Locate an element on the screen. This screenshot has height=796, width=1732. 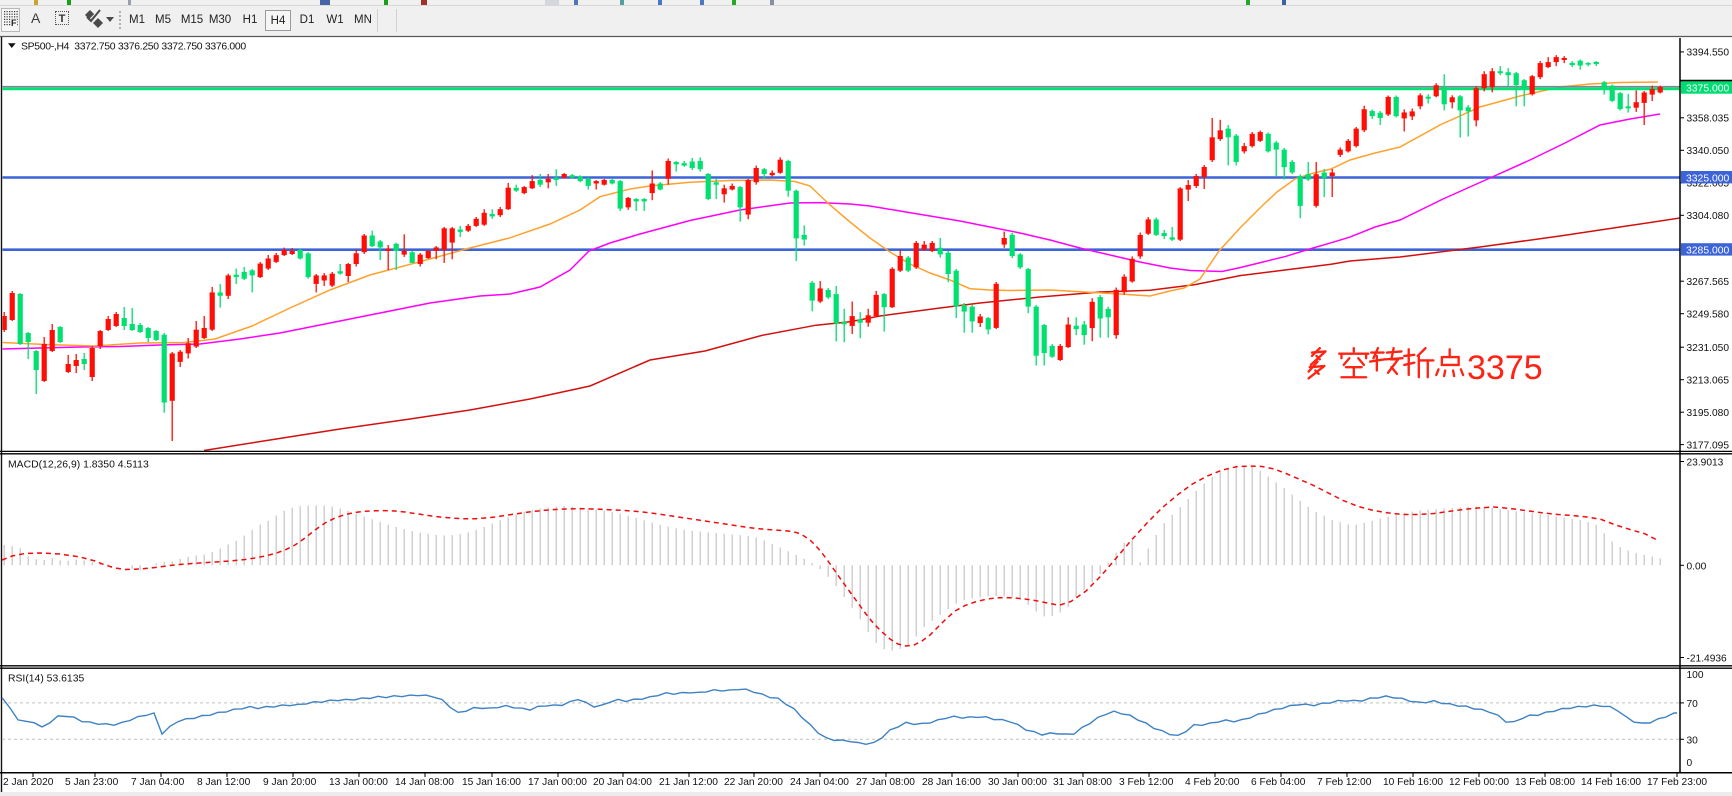
svg-text: 22 Jan 20:00 is located at coordinates (753, 782).